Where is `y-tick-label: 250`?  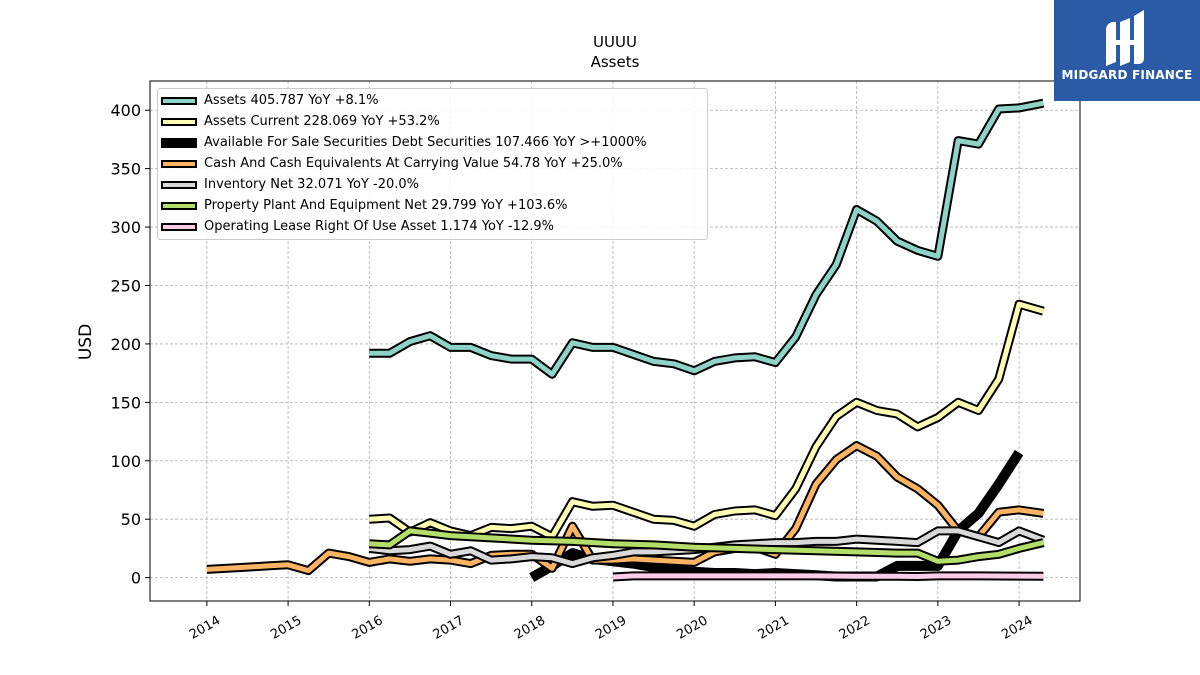
y-tick-label: 250 is located at coordinates (125, 285).